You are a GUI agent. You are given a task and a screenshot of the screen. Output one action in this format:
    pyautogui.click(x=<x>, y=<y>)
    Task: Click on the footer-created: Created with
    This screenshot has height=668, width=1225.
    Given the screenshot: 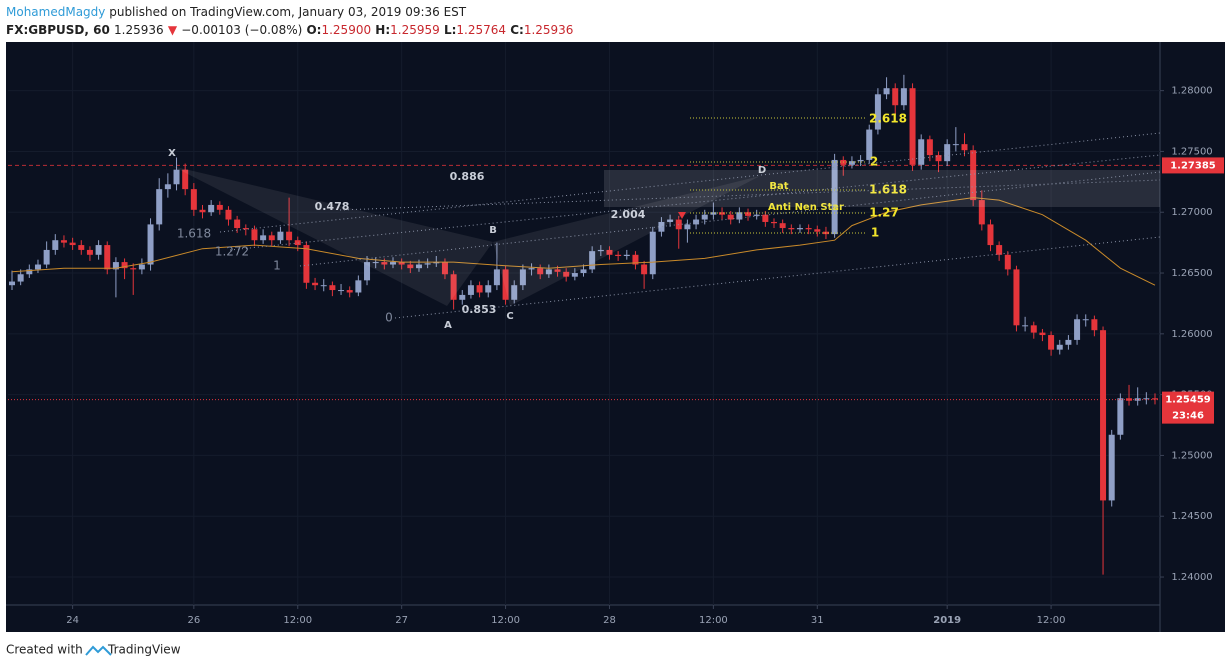 What is the action you would take?
    pyautogui.click(x=44, y=650)
    